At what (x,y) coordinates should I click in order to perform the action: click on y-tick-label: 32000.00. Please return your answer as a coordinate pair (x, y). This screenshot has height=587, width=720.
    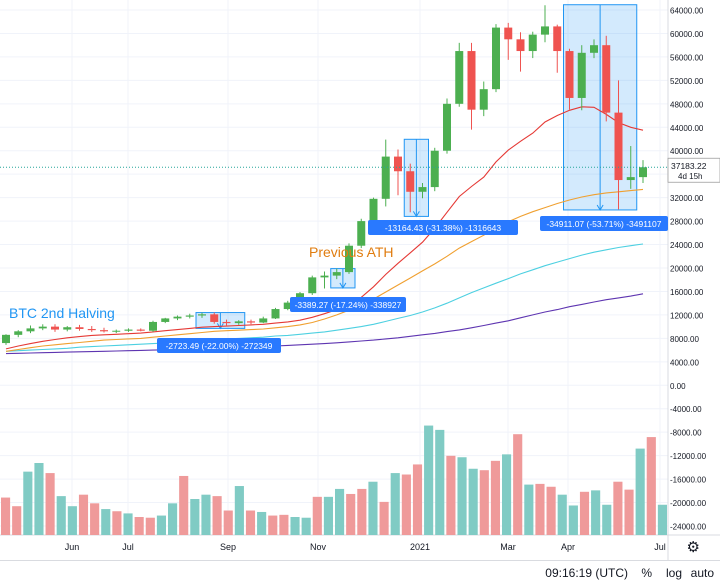
    Looking at the image, I should click on (687, 198).